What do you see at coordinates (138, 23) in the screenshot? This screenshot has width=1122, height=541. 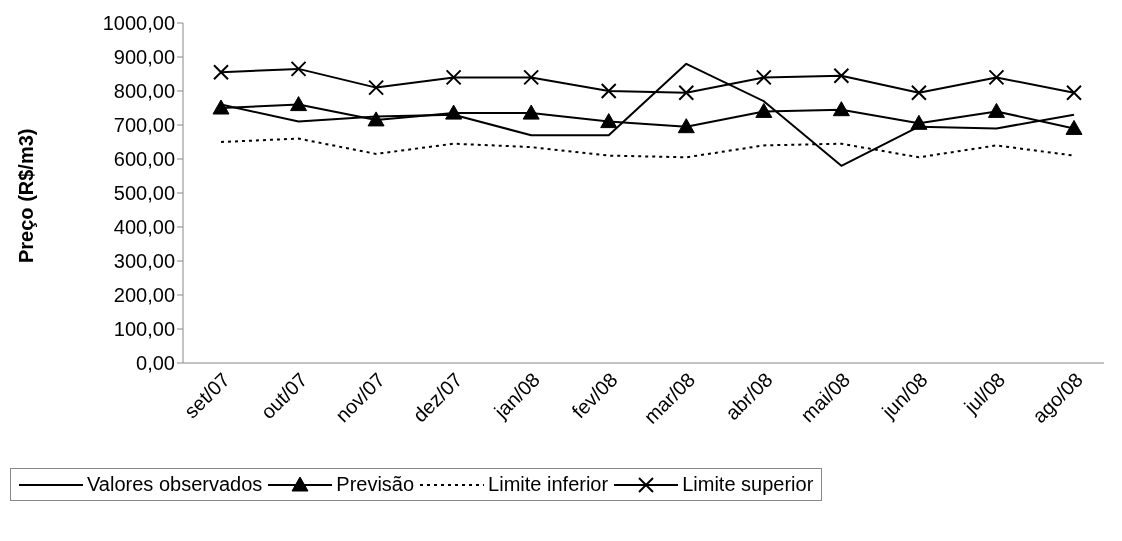 I see `y-tick-label: 1000,00` at bounding box center [138, 23].